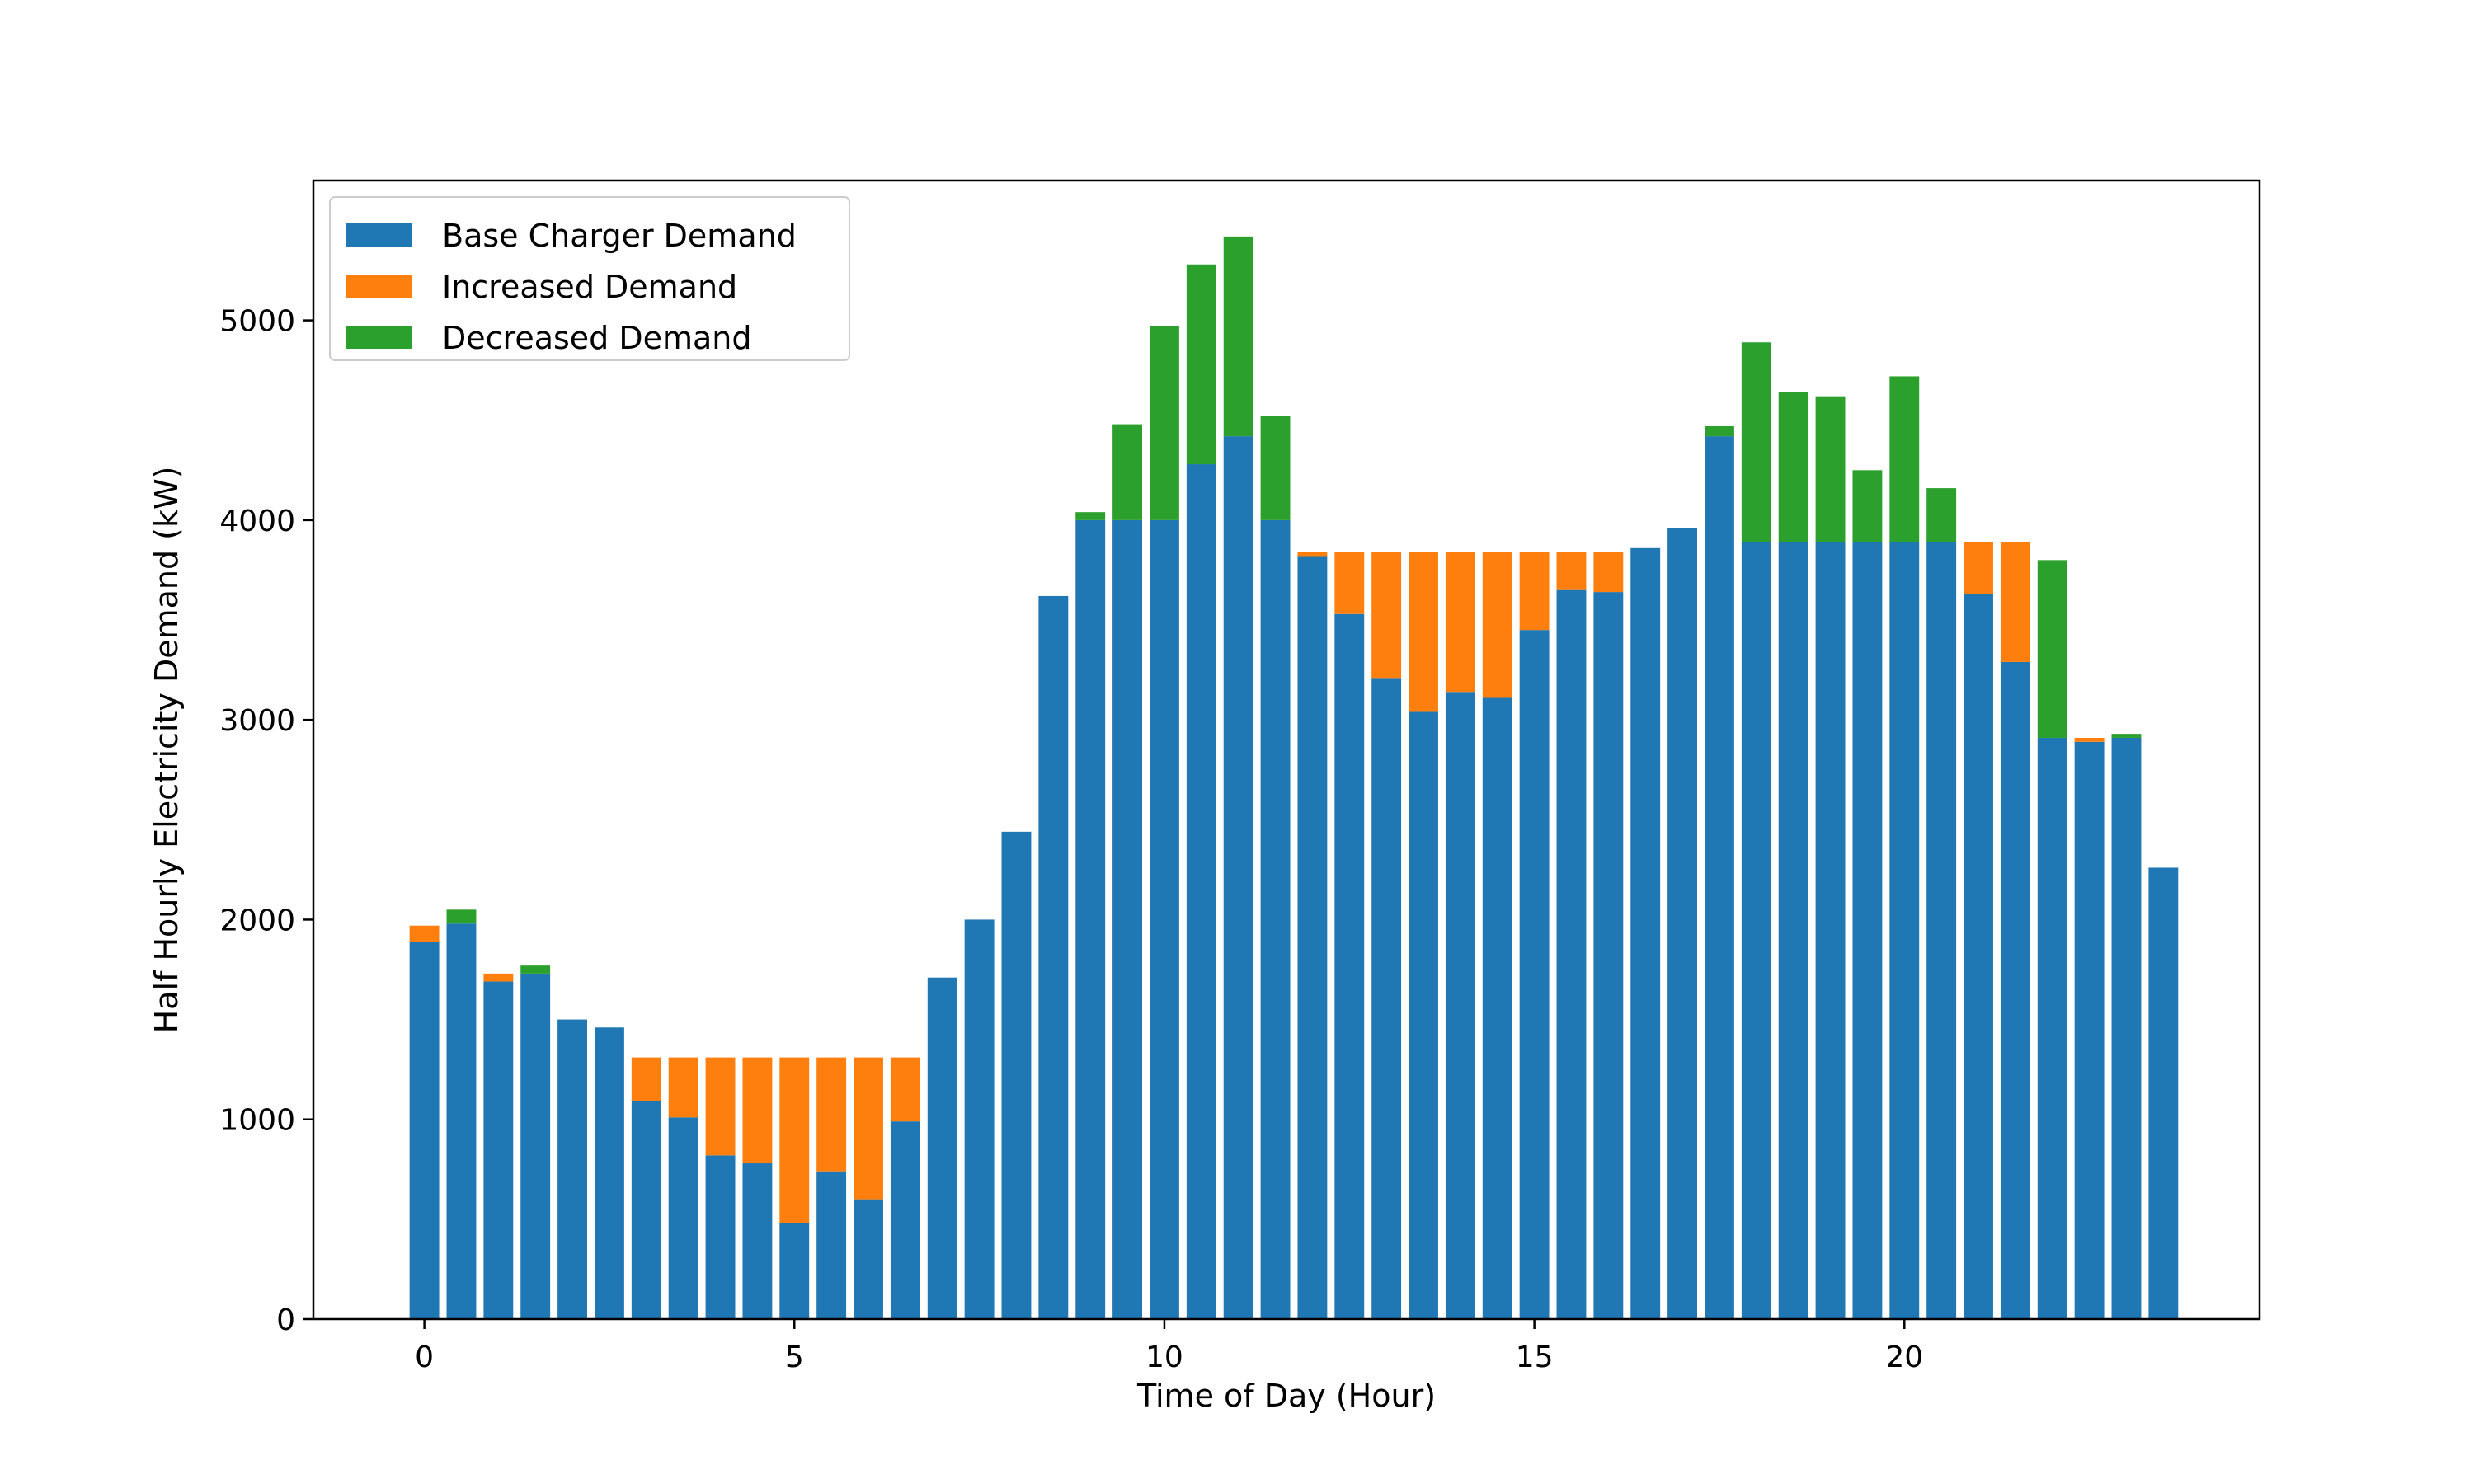 This screenshot has height=1484, width=2474. Describe the element at coordinates (257, 920) in the screenshot. I see `y-tick-label: 2000` at that location.